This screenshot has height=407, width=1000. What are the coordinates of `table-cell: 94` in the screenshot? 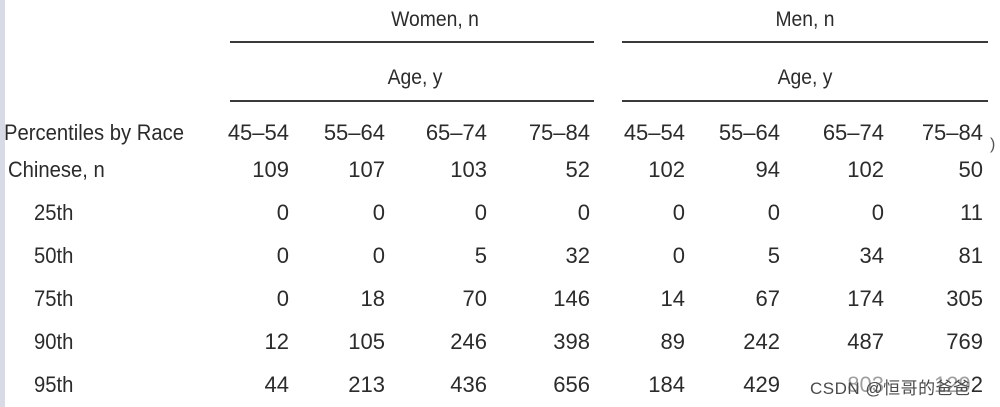 It's located at (767, 169).